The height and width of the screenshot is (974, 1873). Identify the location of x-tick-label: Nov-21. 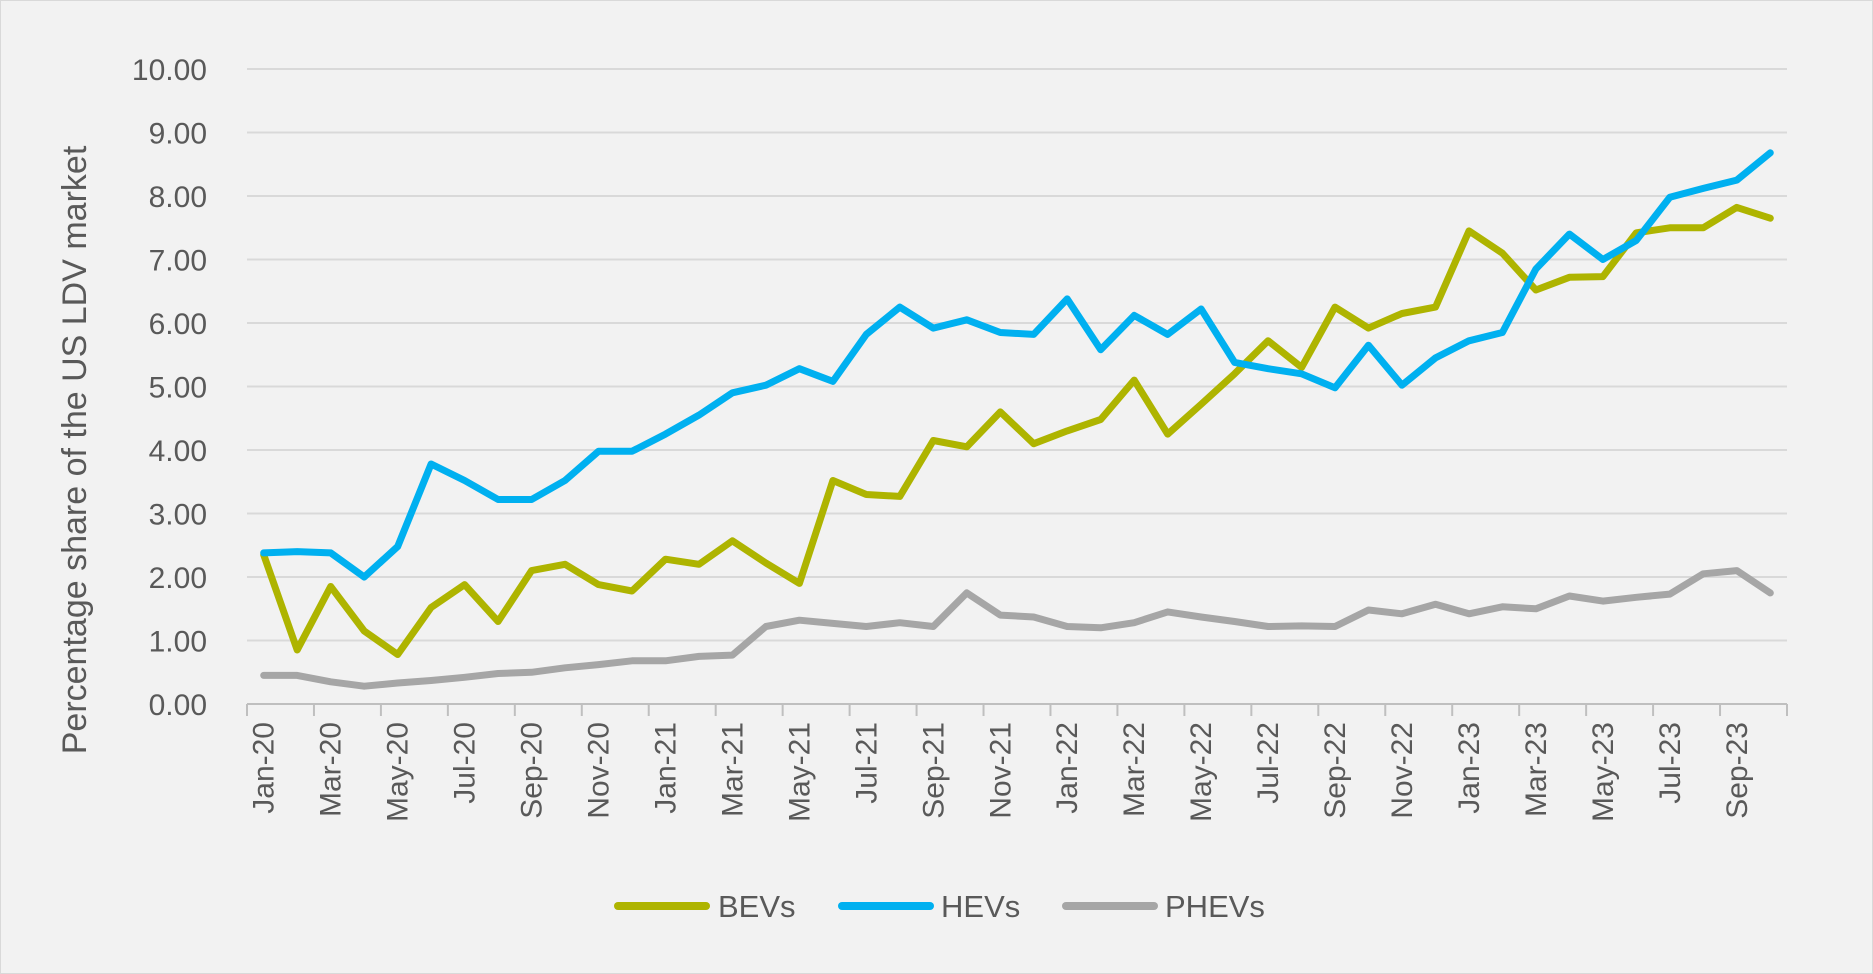
(1000, 770).